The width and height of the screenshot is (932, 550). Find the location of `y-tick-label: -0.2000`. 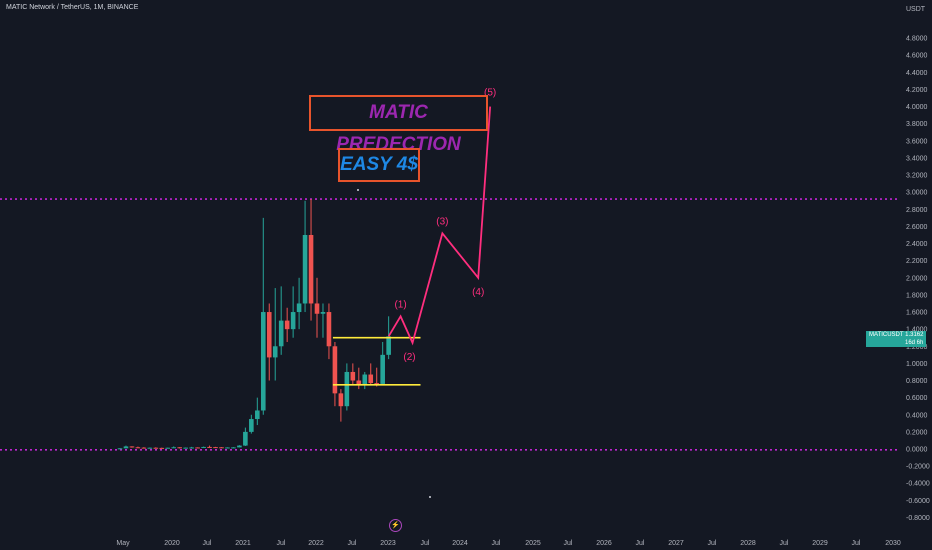

y-tick-label: -0.2000 is located at coordinates (918, 467).